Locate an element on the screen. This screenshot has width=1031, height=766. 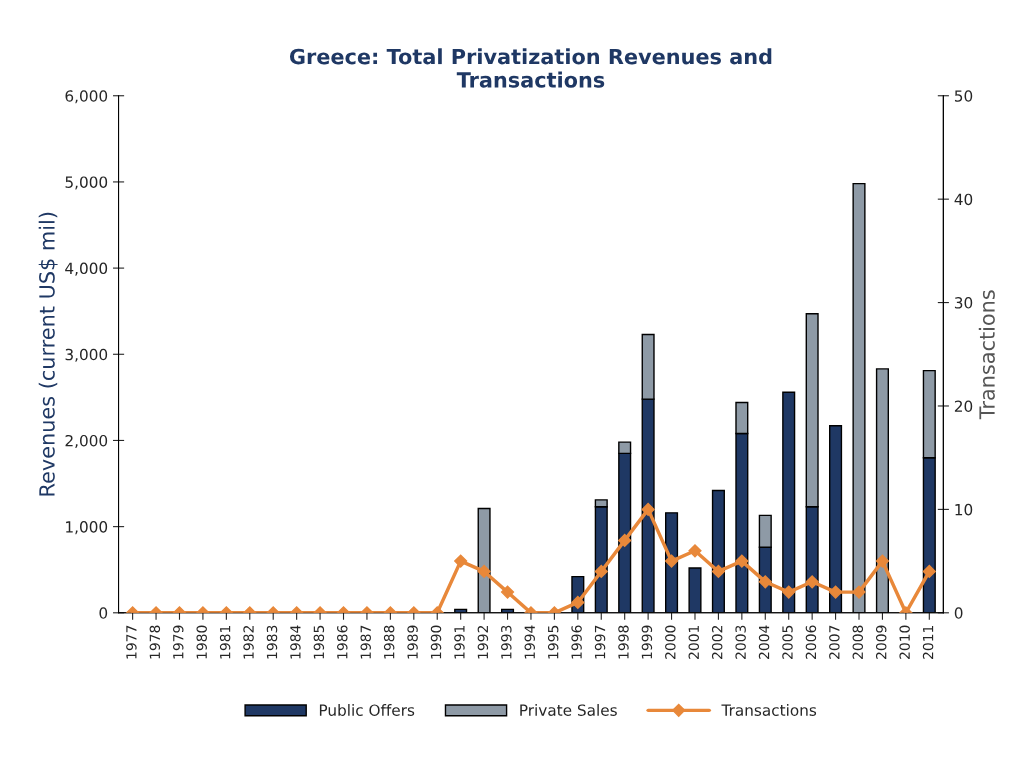
x-tick-label: 1999 is located at coordinates (647, 642).